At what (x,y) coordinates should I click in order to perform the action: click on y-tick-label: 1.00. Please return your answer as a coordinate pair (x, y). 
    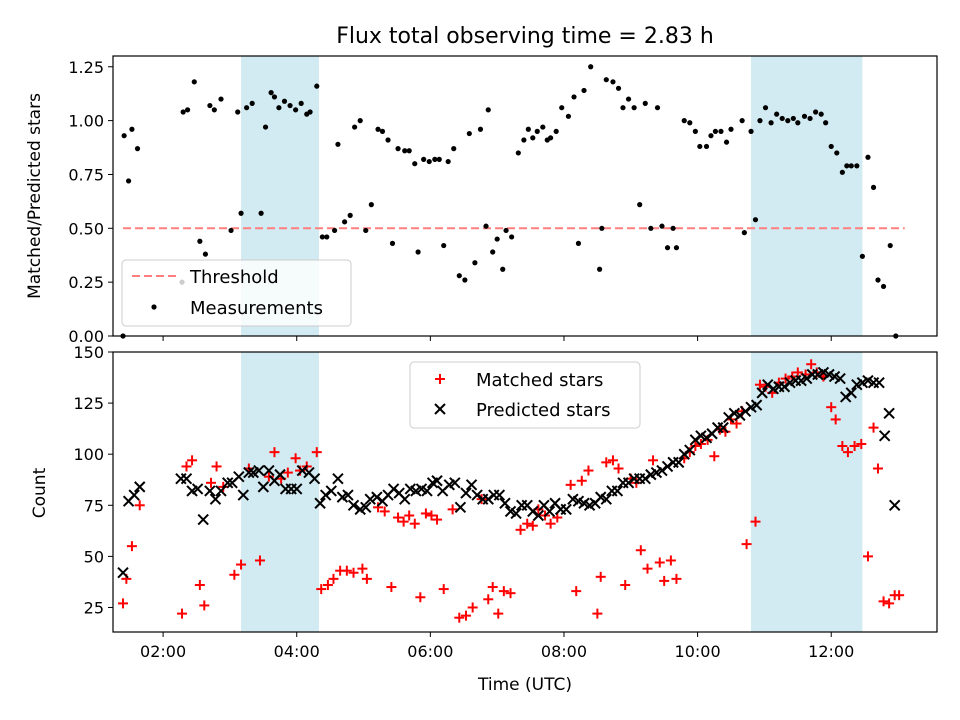
    Looking at the image, I should click on (86, 121).